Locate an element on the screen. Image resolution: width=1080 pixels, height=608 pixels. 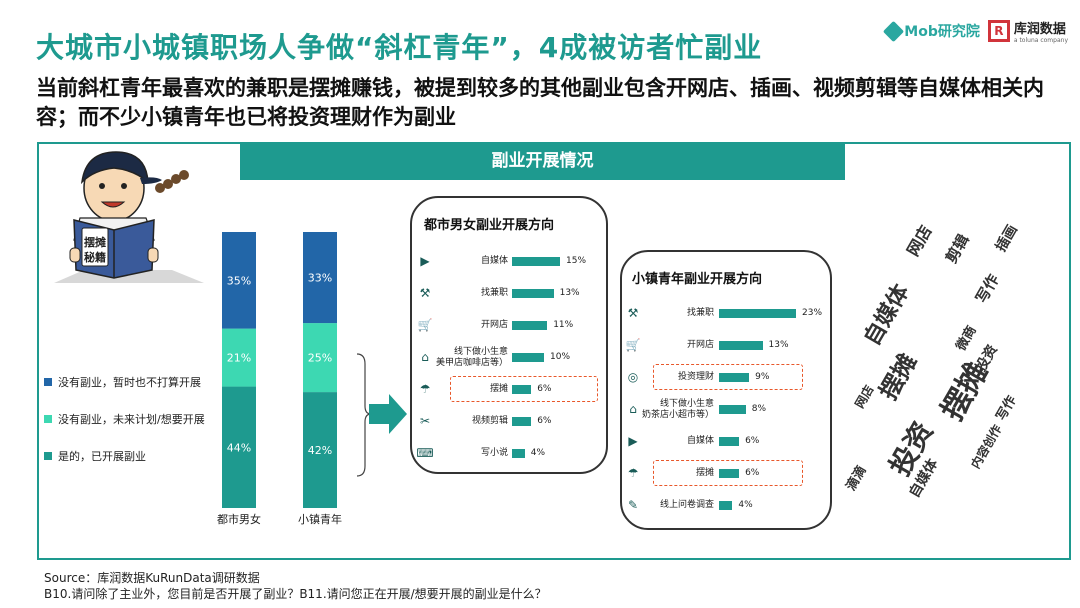
direction-value-label: 11% is located at coordinates (563, 325).